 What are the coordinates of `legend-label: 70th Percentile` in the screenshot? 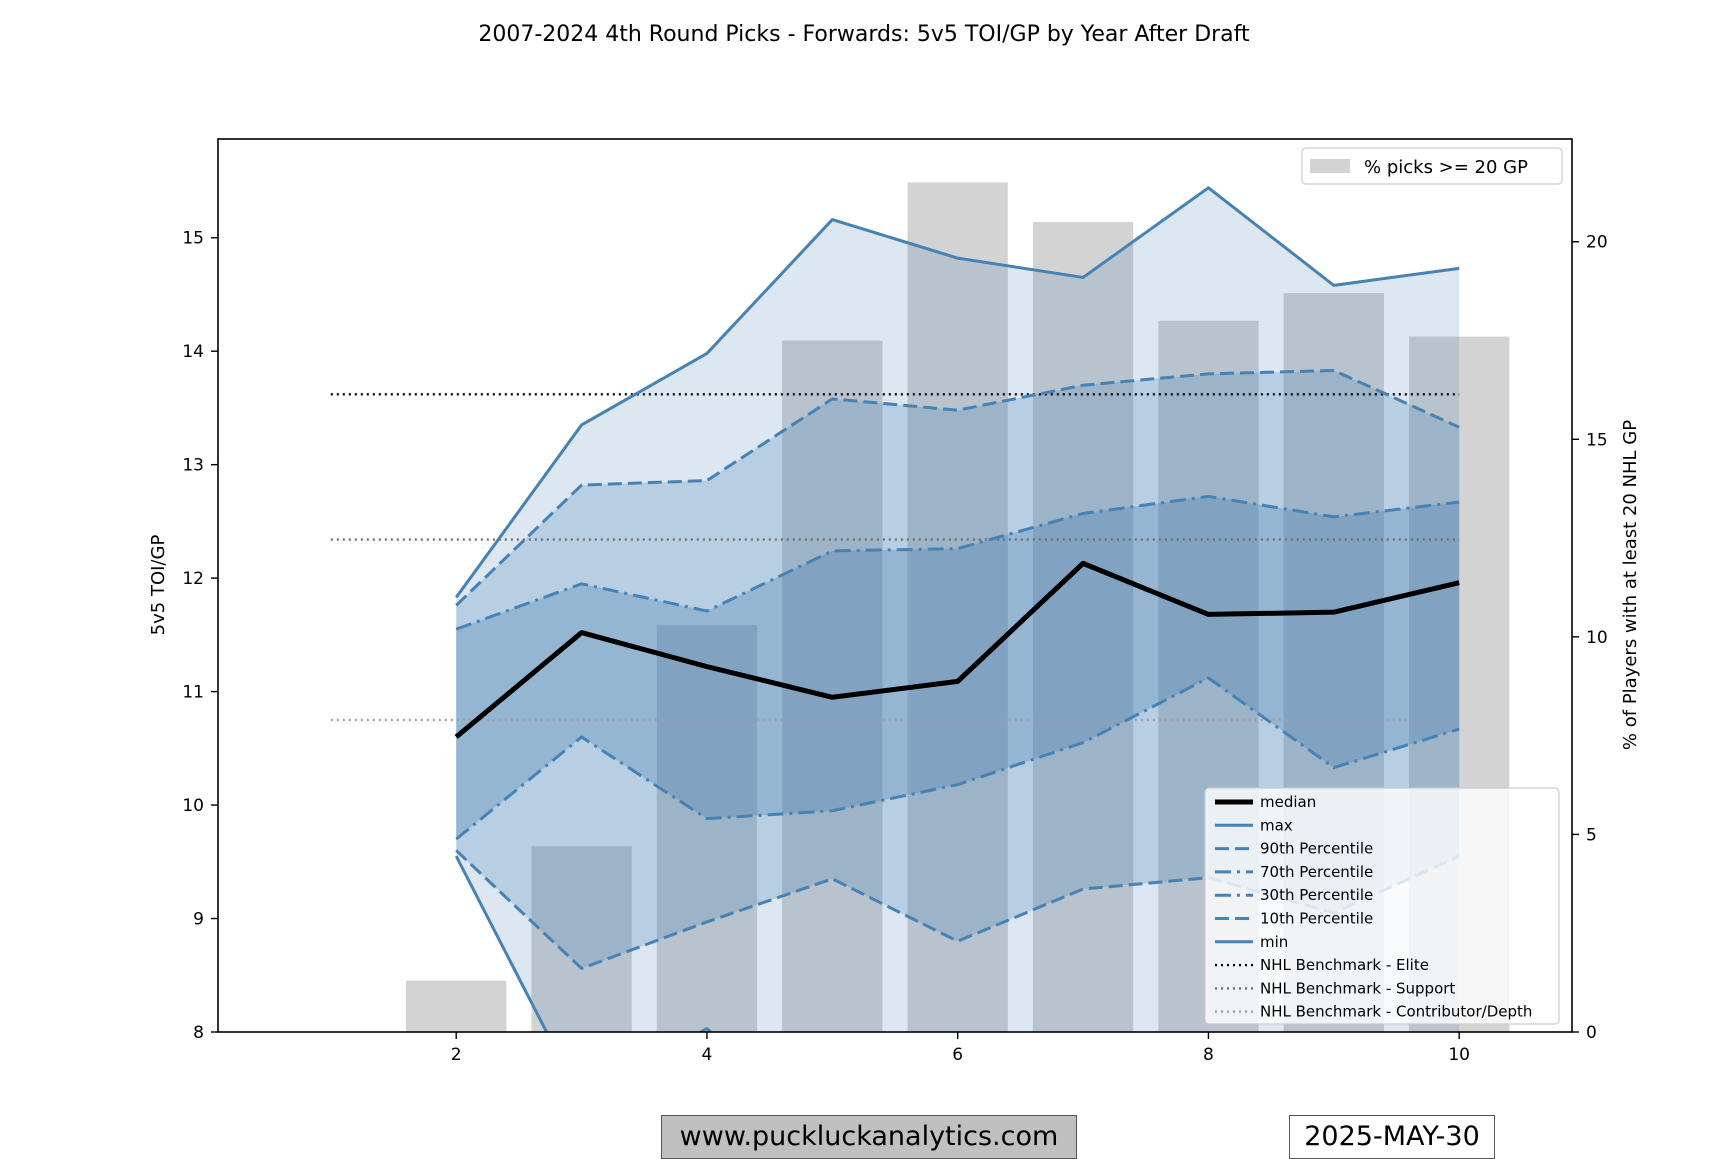 It's located at (1316, 872).